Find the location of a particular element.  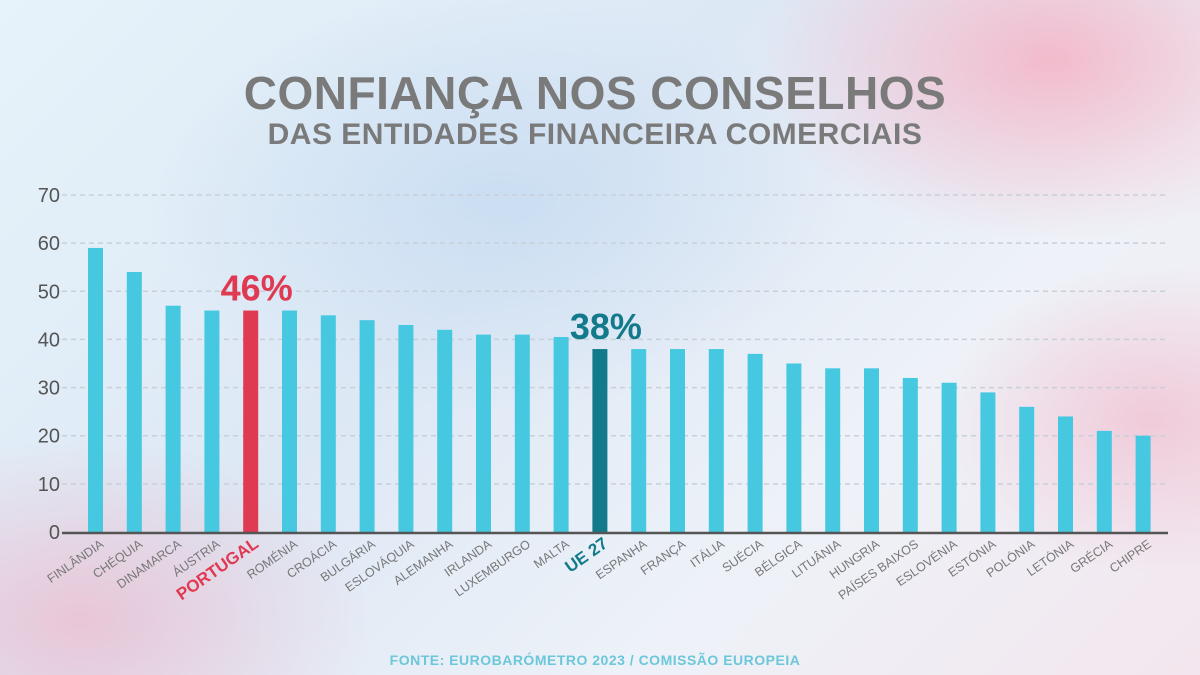

data-label: 46% is located at coordinates (257, 288).